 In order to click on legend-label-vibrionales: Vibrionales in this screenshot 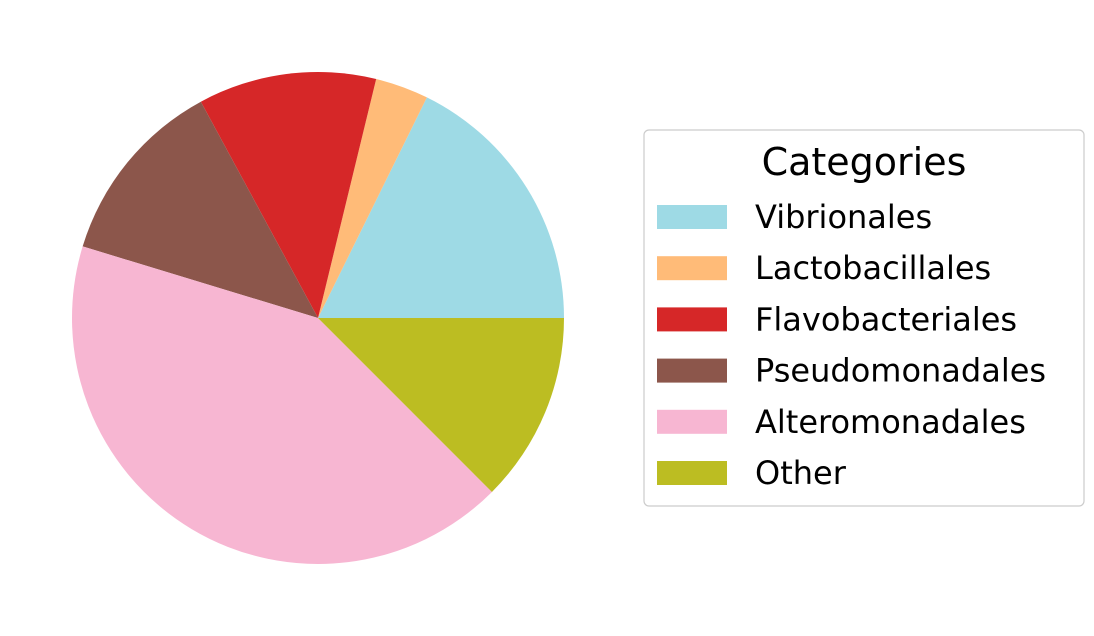, I will do `click(843, 217)`.